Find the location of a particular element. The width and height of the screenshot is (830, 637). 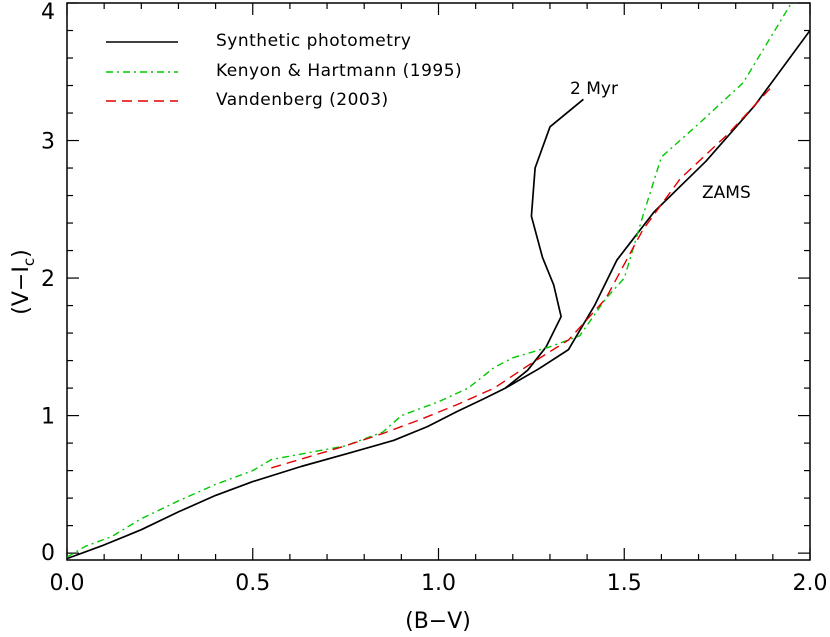

legend-label-kenyon: Kenyon & Hartmann (1995) is located at coordinates (339, 71).